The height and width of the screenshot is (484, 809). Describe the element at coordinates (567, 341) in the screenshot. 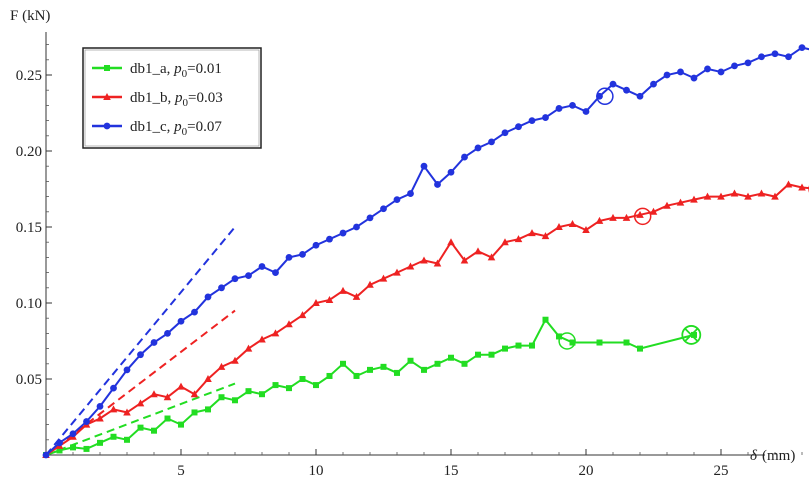

I see `db1_a-circled-marker` at that location.